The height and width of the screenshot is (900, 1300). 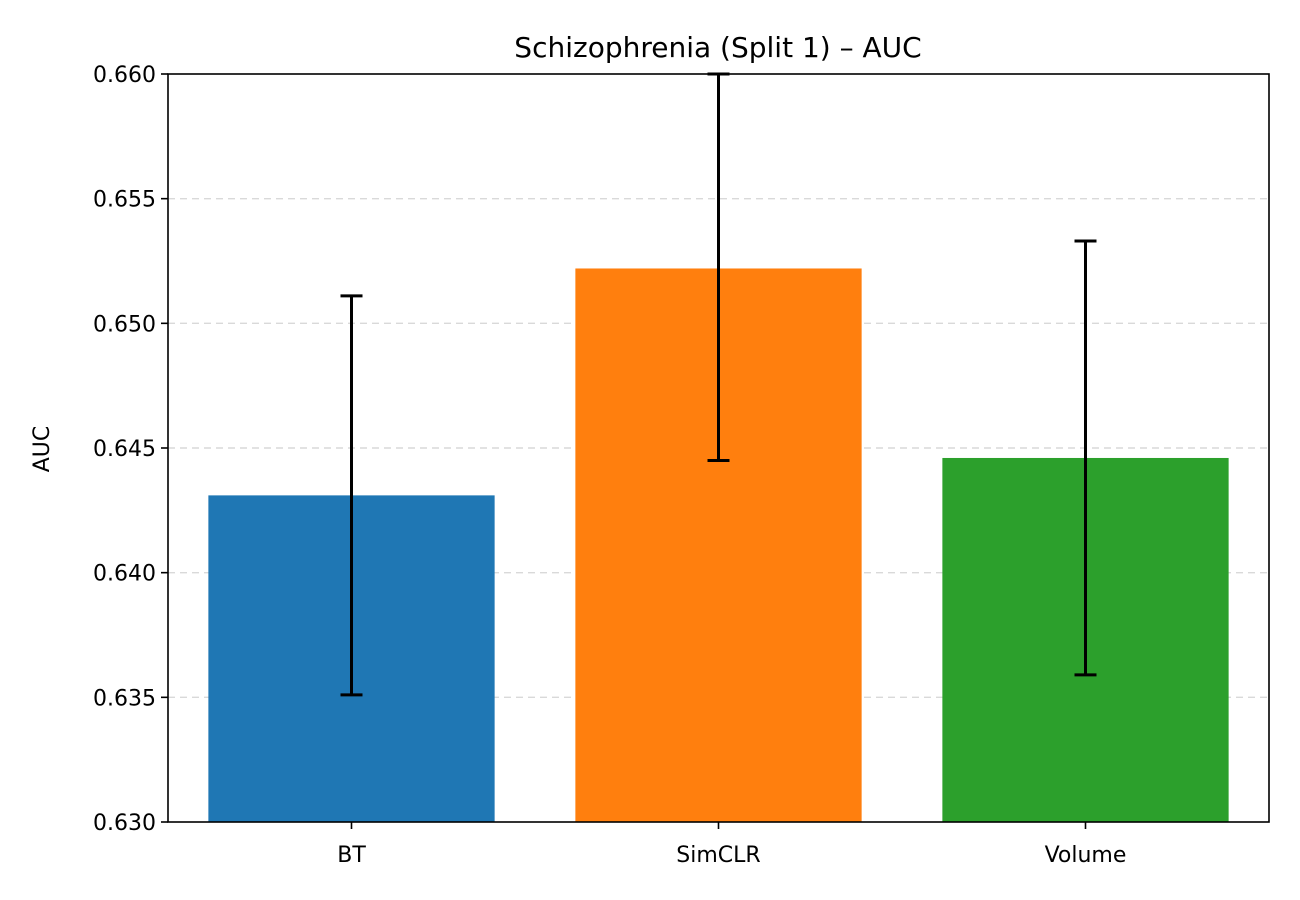 I want to click on x-tick-label: SimCLR, so click(x=718, y=855).